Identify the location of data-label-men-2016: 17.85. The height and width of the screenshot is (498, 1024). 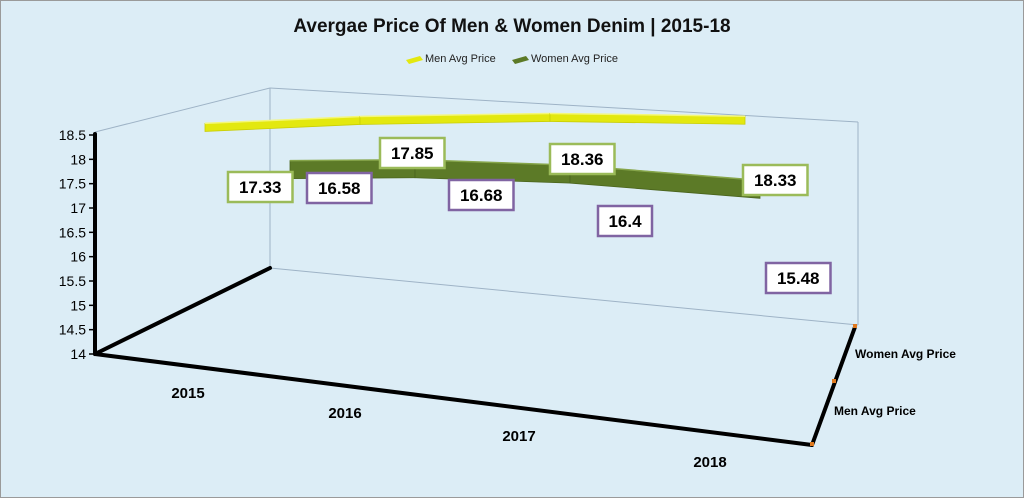
(412, 153).